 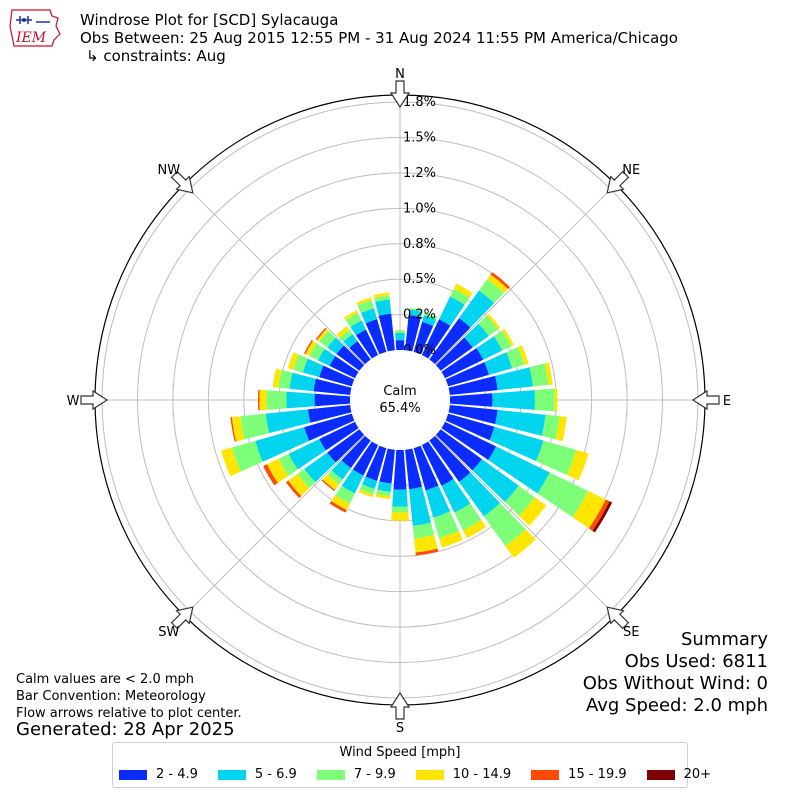 What do you see at coordinates (419, 173) in the screenshot?
I see `radial-tick-label: 1.2%` at bounding box center [419, 173].